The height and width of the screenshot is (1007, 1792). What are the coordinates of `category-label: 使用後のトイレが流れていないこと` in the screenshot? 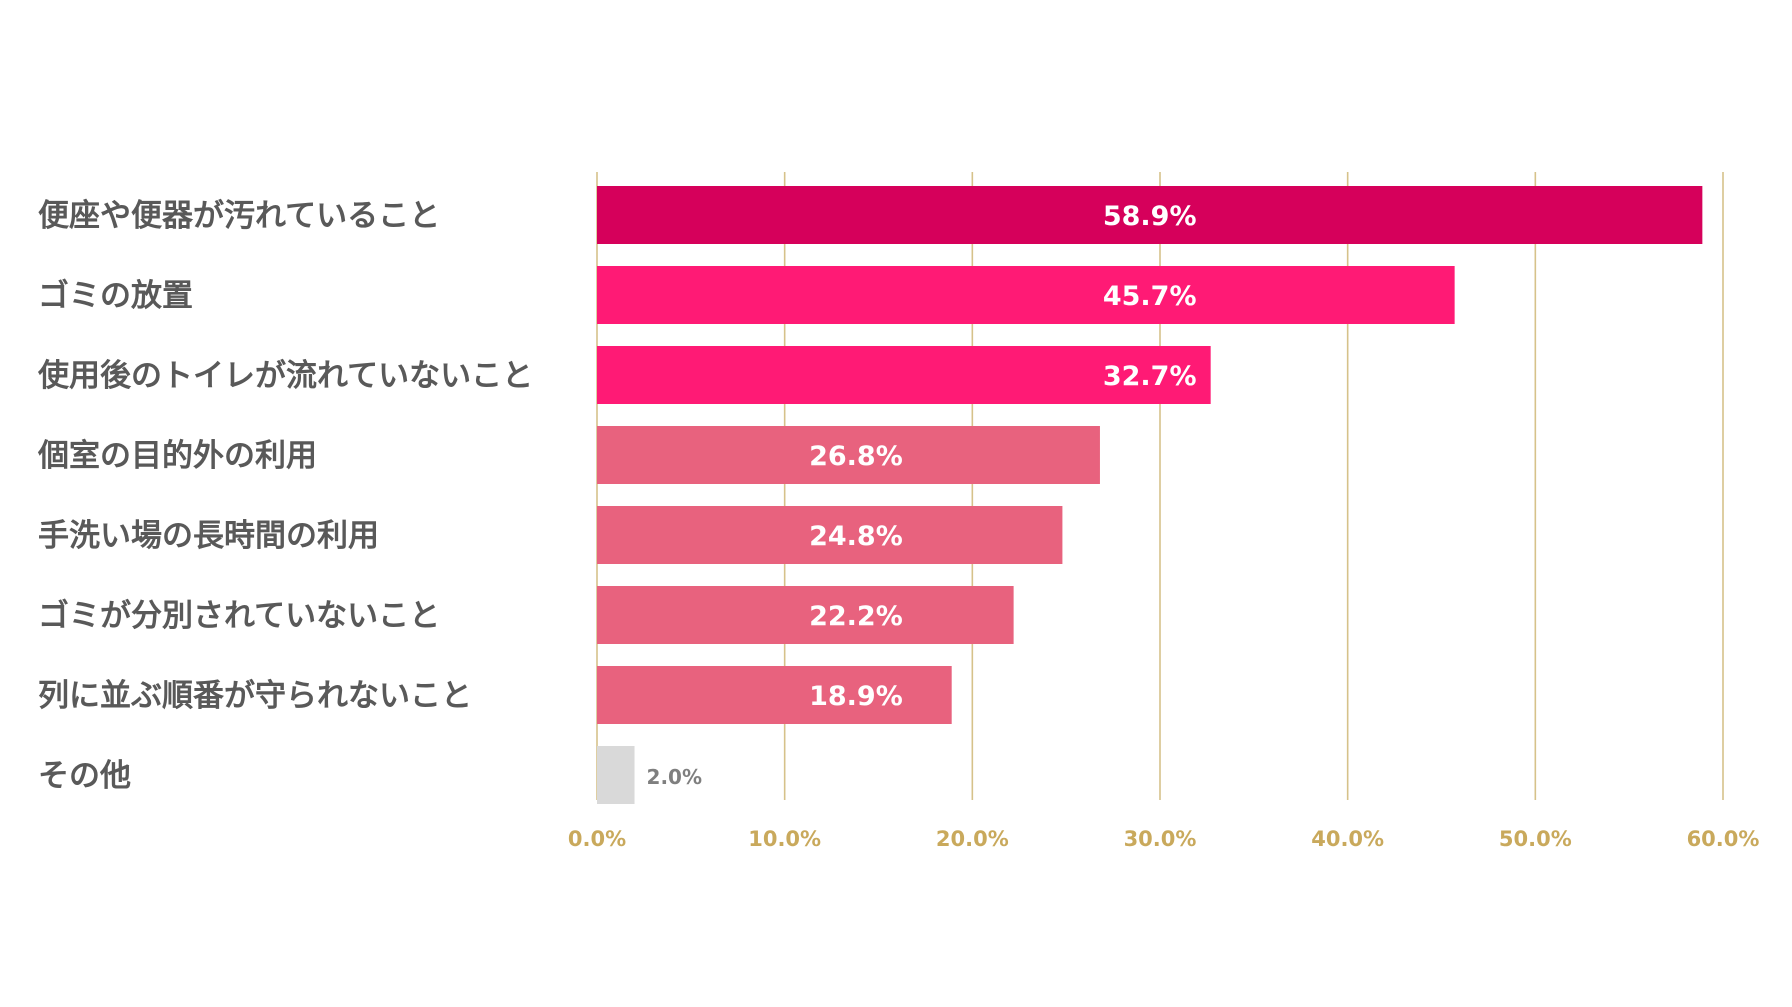 It's located at (285, 376).